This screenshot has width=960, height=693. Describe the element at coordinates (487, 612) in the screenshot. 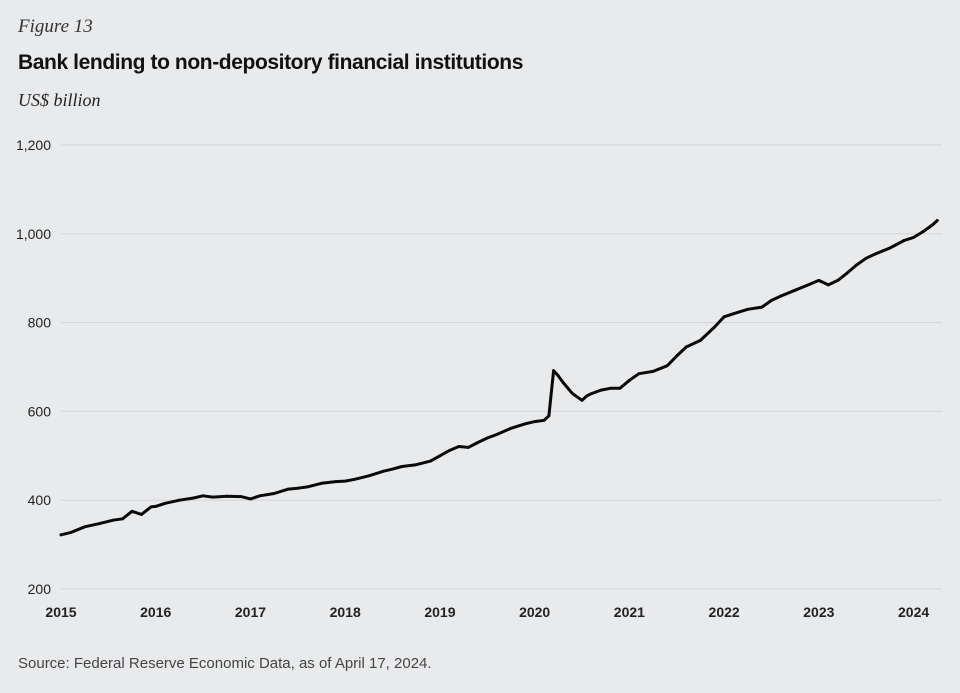

I see `x-axis-ticks: 2015 2016 2017 2018 2019 2020 2021 2022 2023 2024` at that location.